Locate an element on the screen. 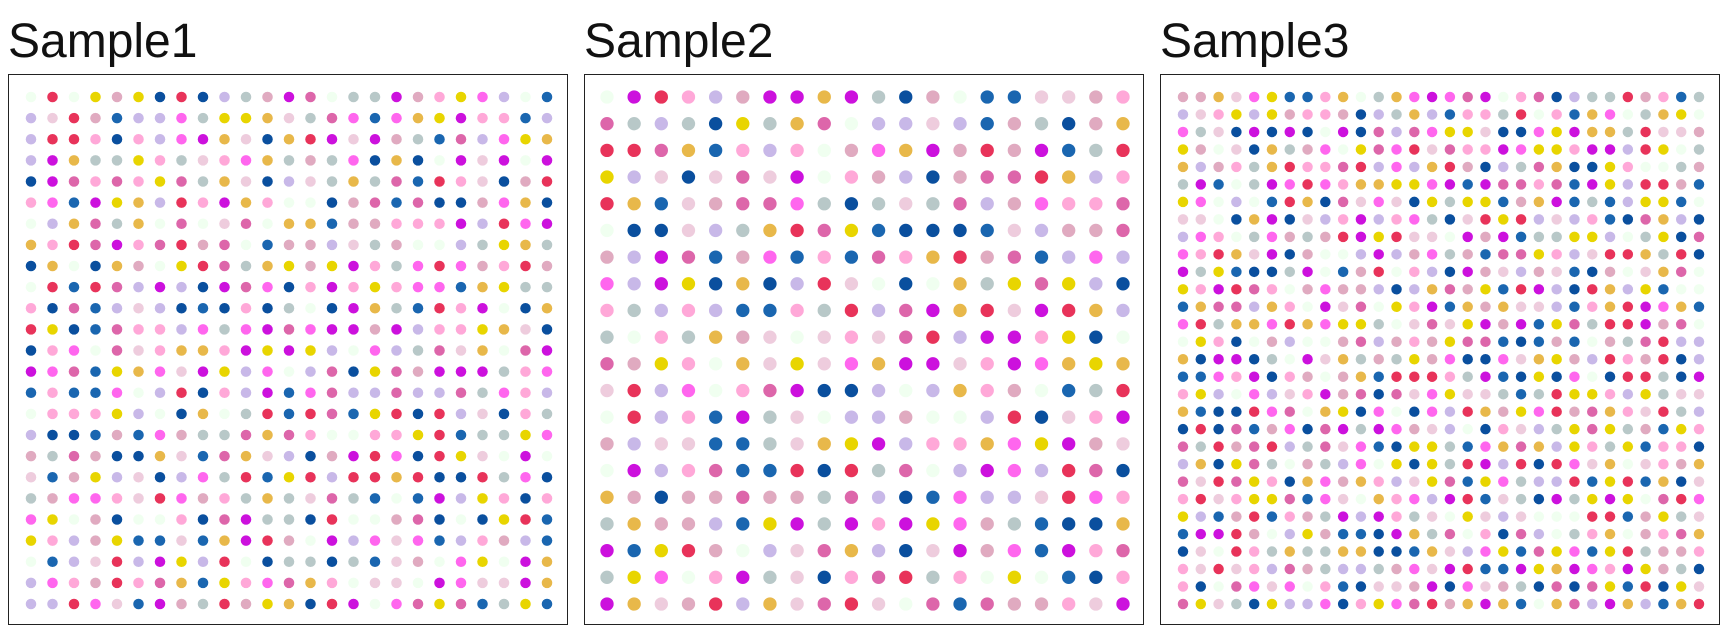 The image size is (1728, 633). dot-2-r15-c2 is located at coordinates (661, 497).